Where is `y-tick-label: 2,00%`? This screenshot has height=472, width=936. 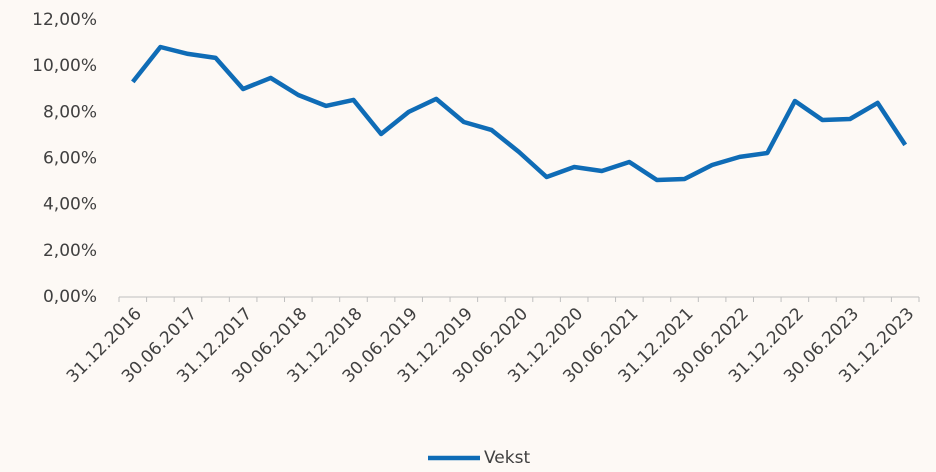 y-tick-label: 2,00% is located at coordinates (70, 251).